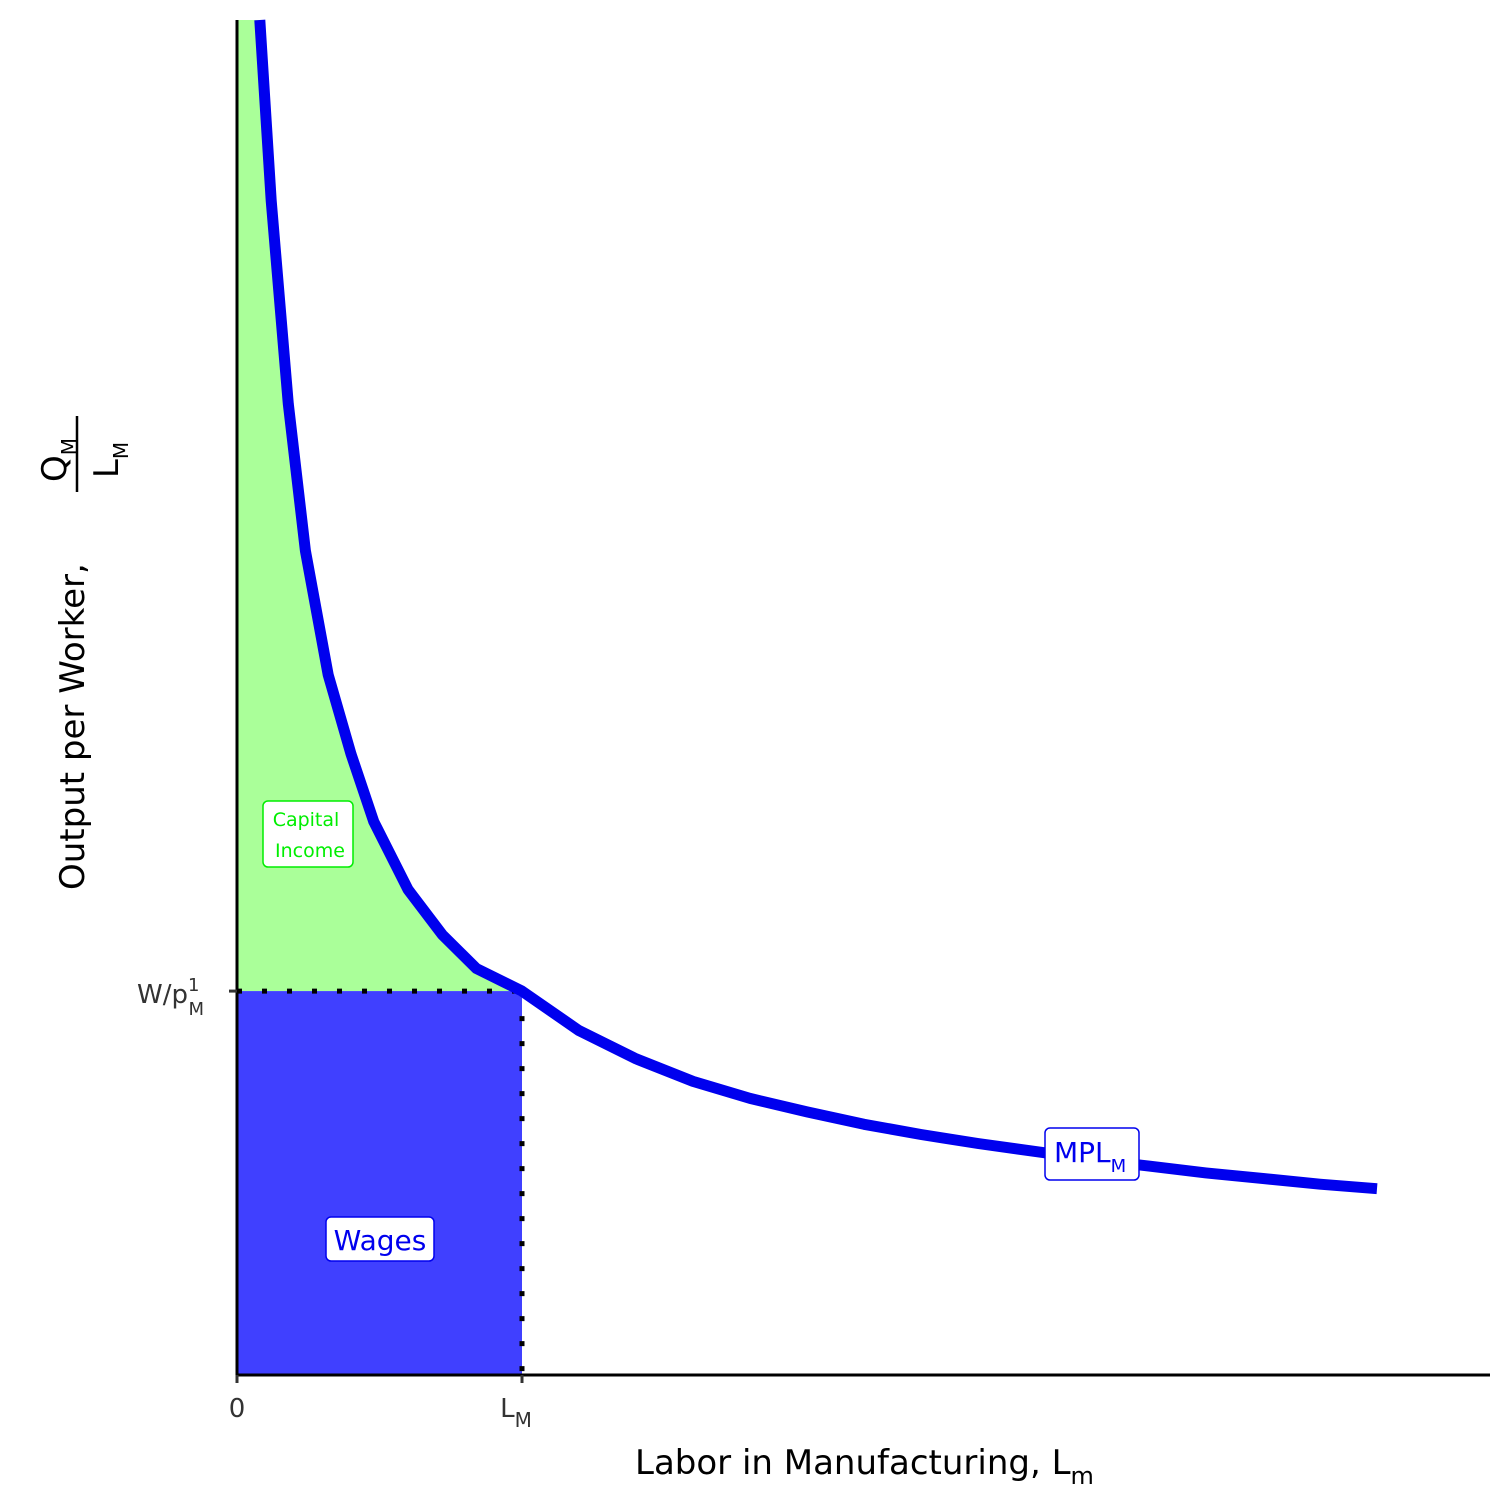 The height and width of the screenshot is (1512, 1512). I want to click on tick-labels: 0 LM W/p1 M, so click(334, 1203).